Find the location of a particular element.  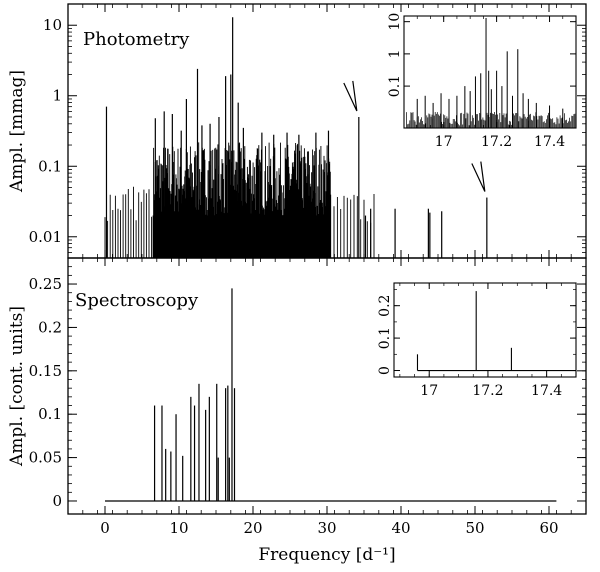

frequency-tick-label: 20 is located at coordinates (252, 528).